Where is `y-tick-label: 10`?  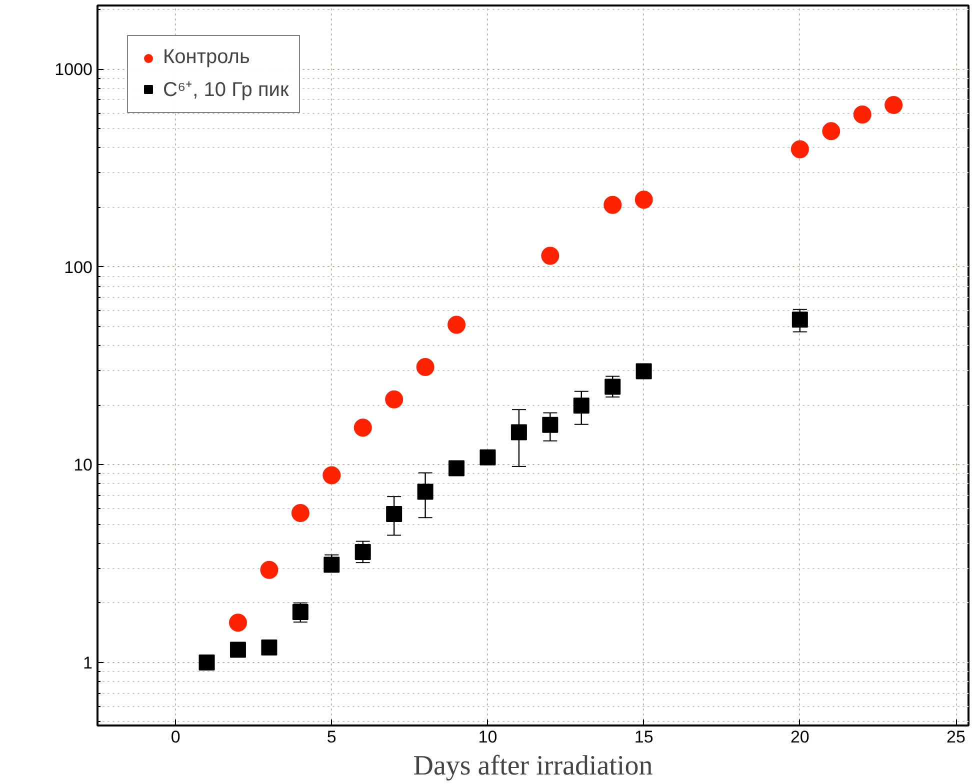 y-tick-label: 10 is located at coordinates (83, 465).